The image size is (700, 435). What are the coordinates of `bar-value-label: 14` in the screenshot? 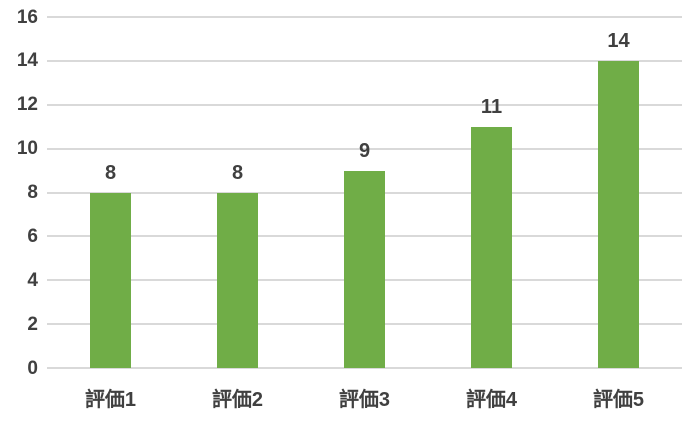 It's located at (618, 40).